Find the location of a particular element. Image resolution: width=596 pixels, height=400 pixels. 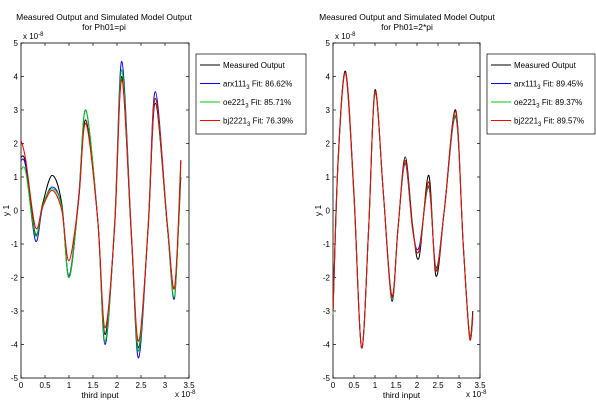

legend-entry-label: arx1113 Fit: 89.45% is located at coordinates (548, 86).